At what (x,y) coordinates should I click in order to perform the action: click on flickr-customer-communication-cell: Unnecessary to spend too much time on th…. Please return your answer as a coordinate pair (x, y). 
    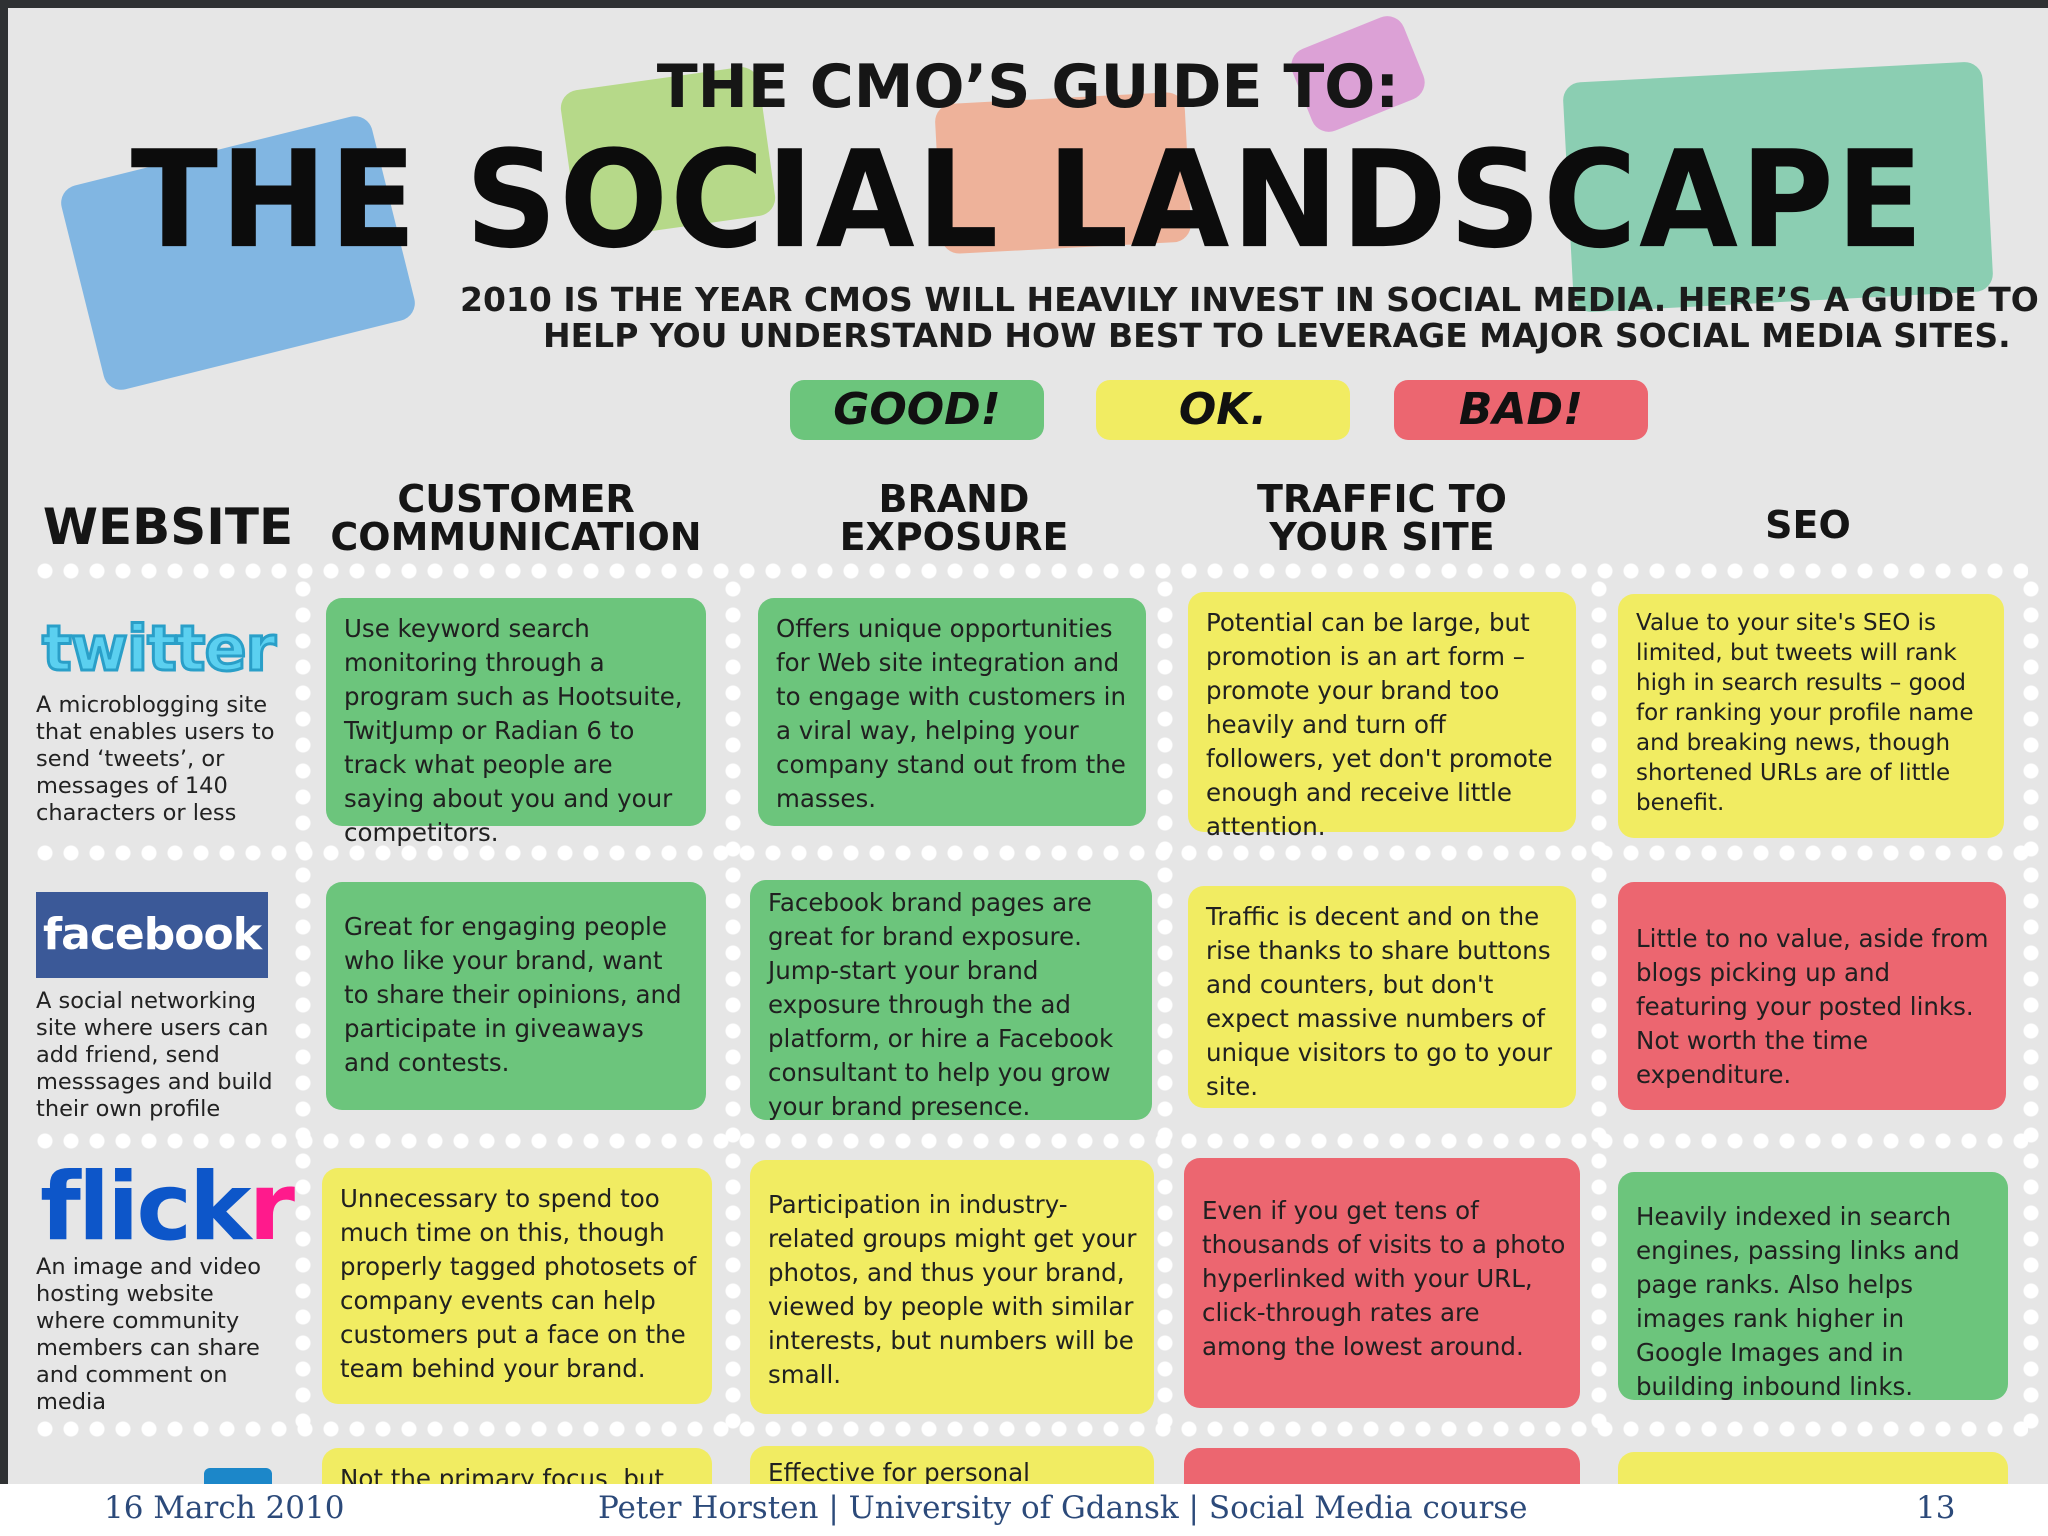
    Looking at the image, I should click on (517, 1286).